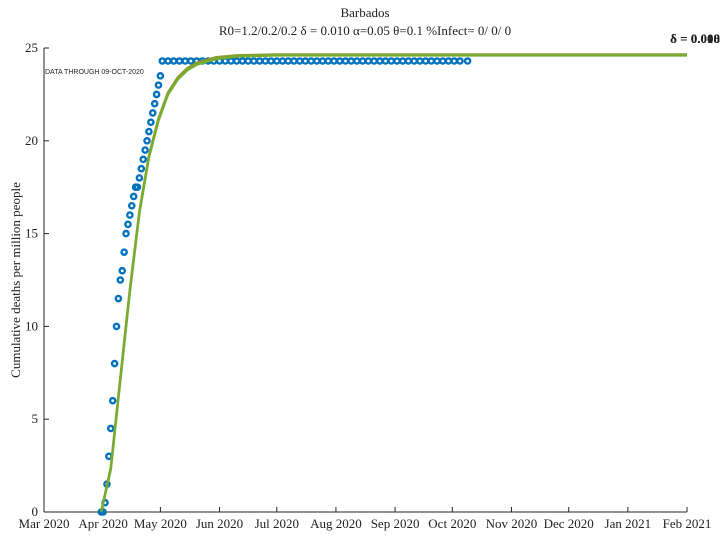 Image resolution: width=727 pixels, height=537 pixels. I want to click on x-tick-label: Jan 2021, so click(628, 523).